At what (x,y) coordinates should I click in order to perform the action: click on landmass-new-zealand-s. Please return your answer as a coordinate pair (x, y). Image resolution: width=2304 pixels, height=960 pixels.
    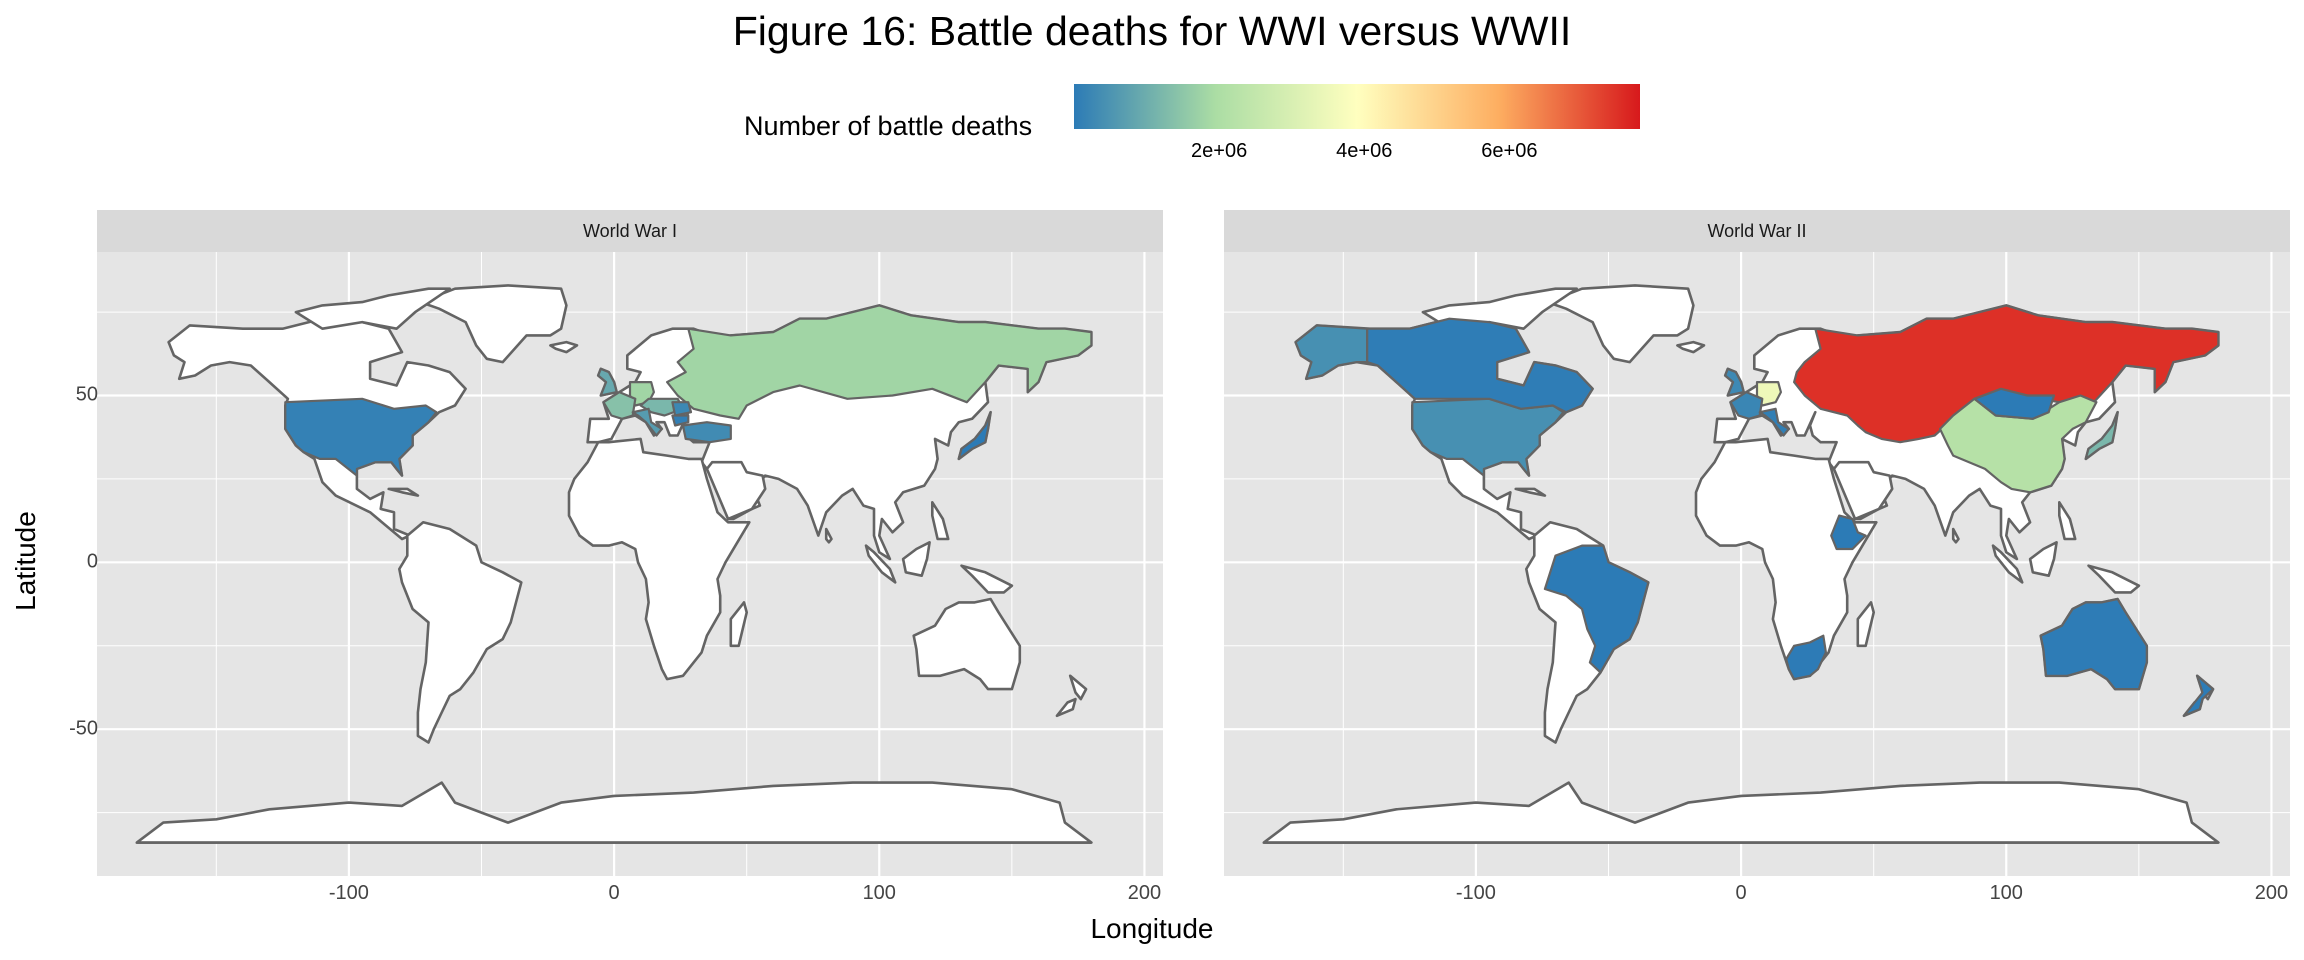
    Looking at the image, I should click on (1066, 707).